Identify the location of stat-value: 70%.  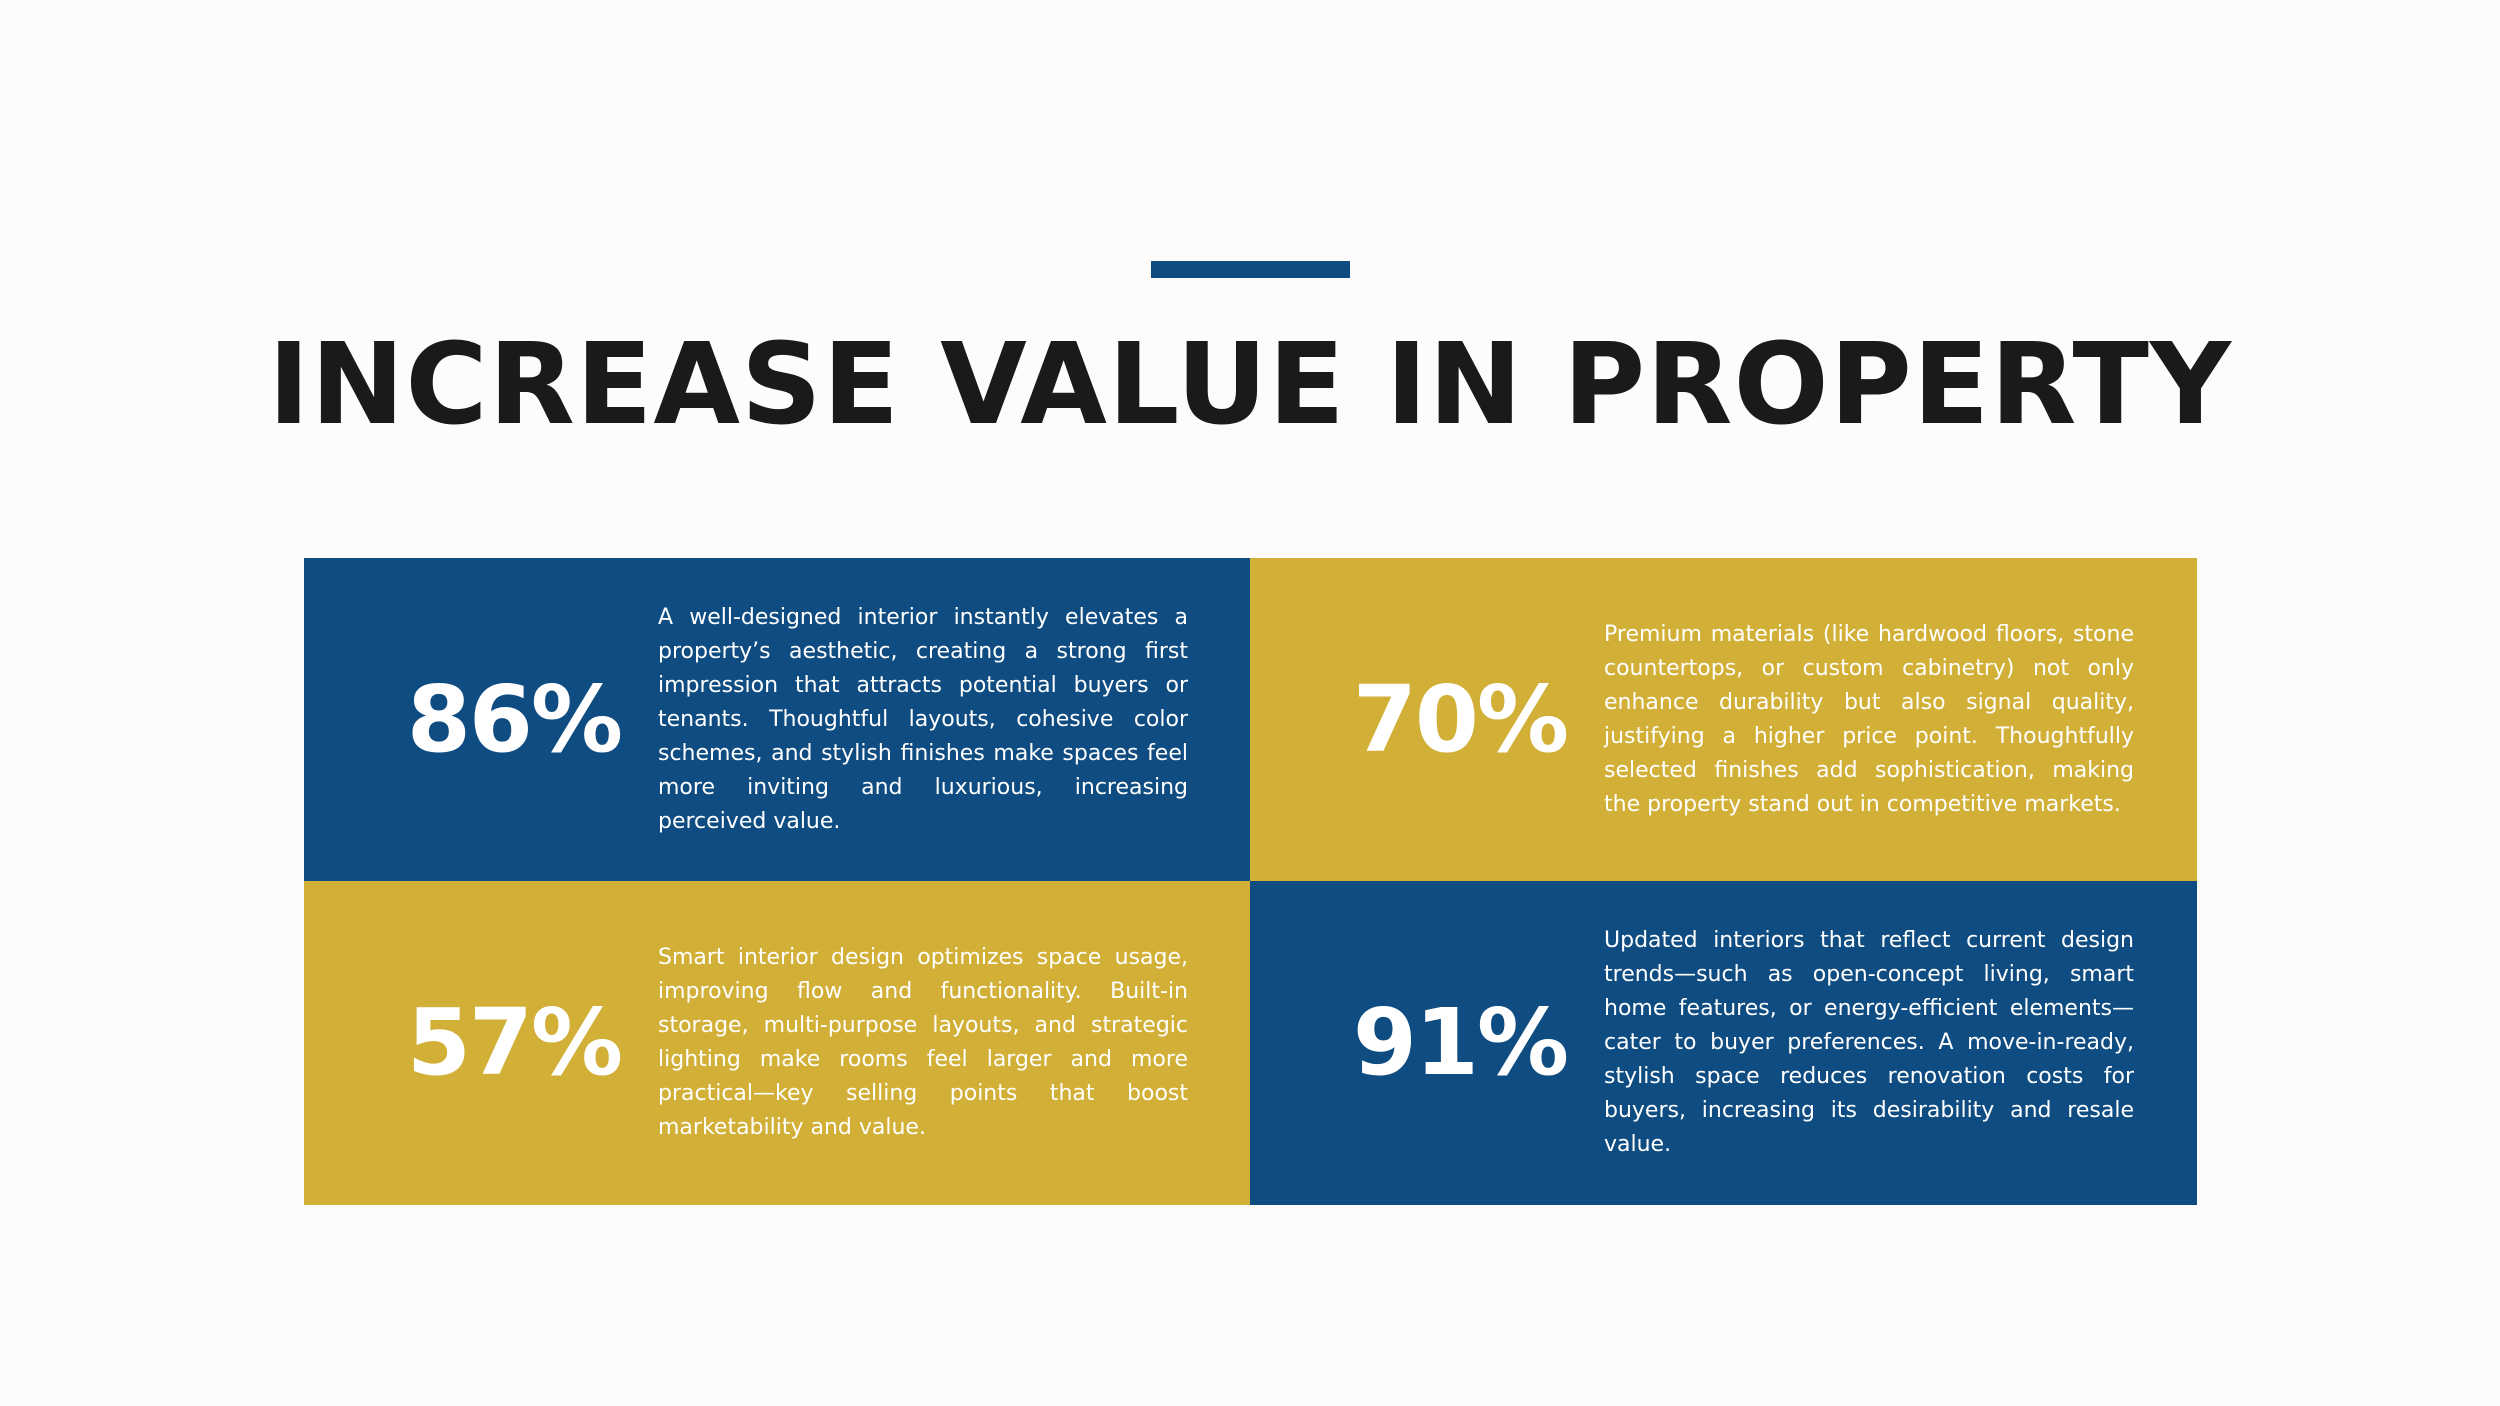
(1460, 719).